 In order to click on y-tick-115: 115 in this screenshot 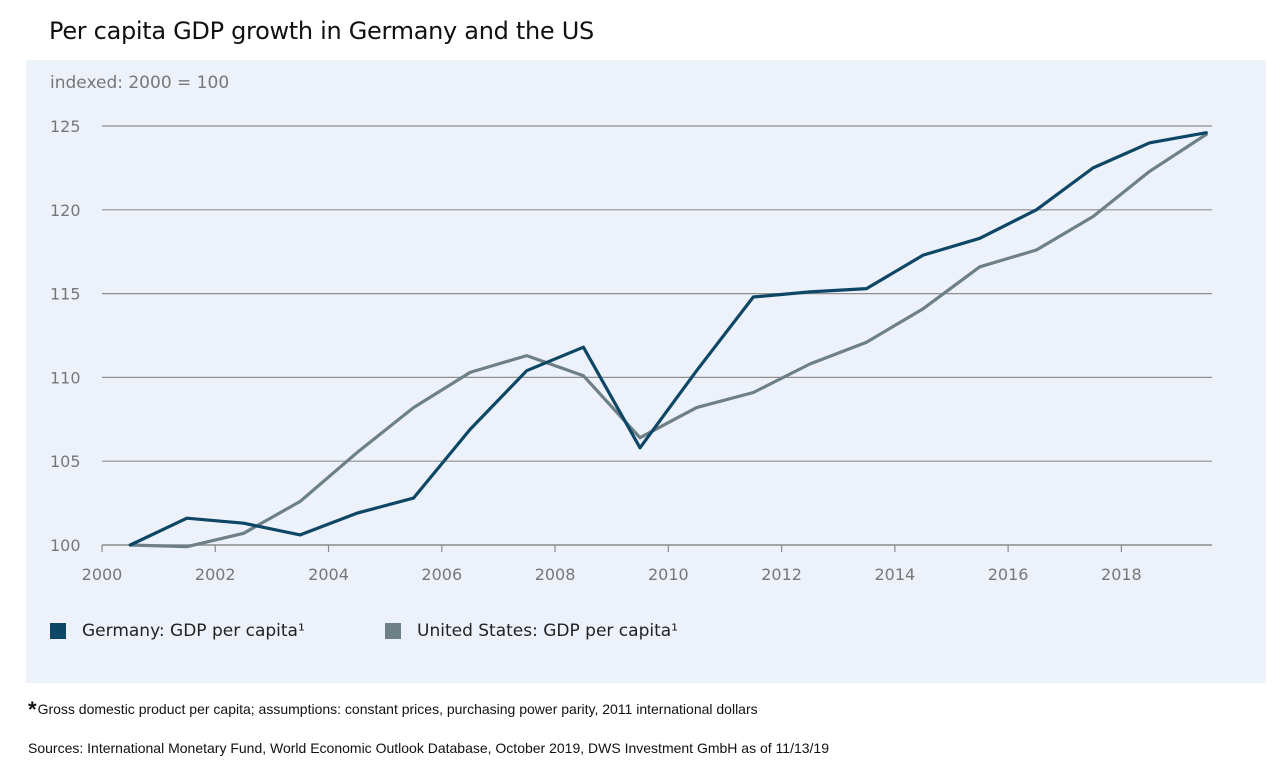, I will do `click(65, 294)`.